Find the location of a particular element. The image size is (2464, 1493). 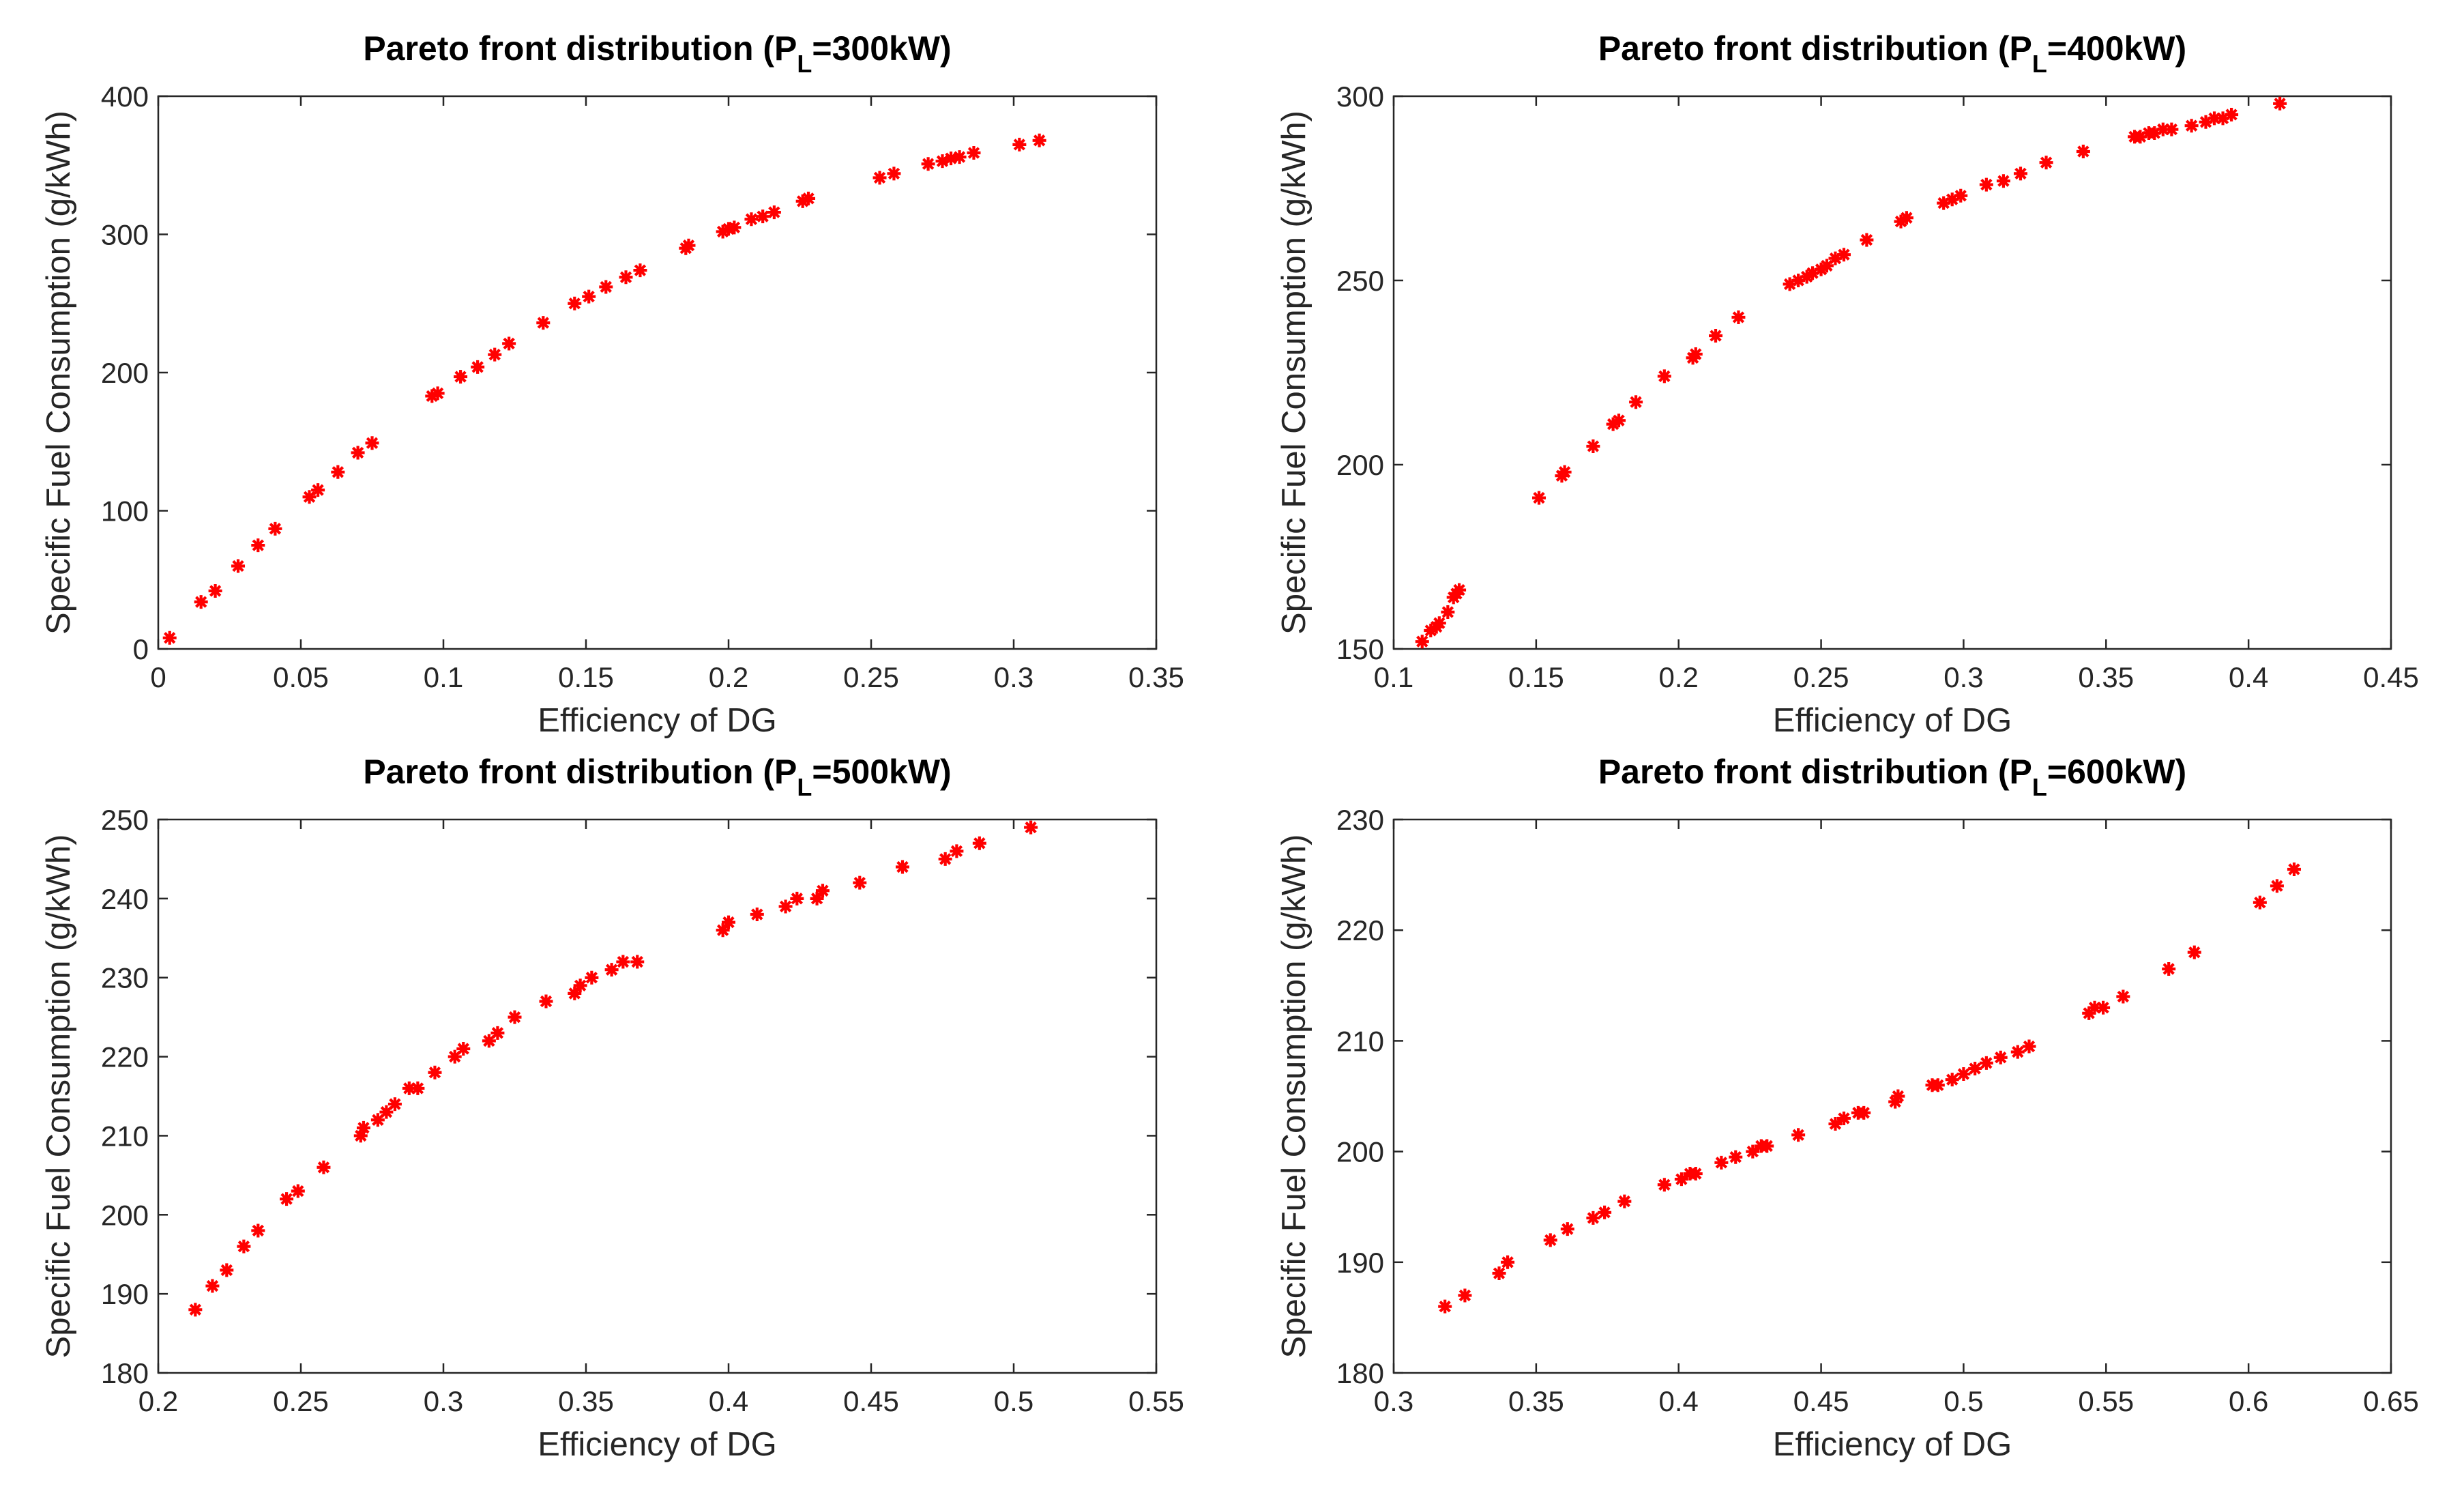

y-tick-label: 400 is located at coordinates (125, 97).